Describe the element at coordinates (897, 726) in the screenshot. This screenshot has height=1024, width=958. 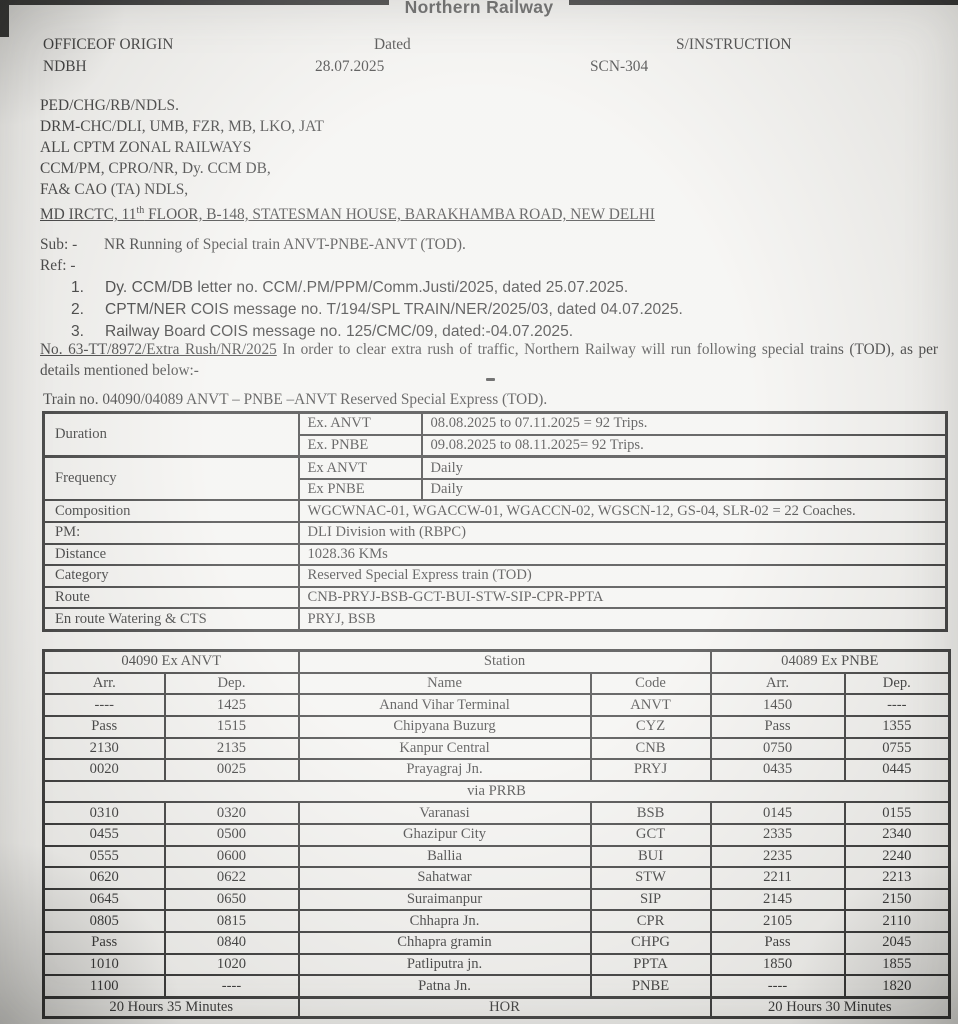
I see `dep-04089-cell: 1355` at that location.